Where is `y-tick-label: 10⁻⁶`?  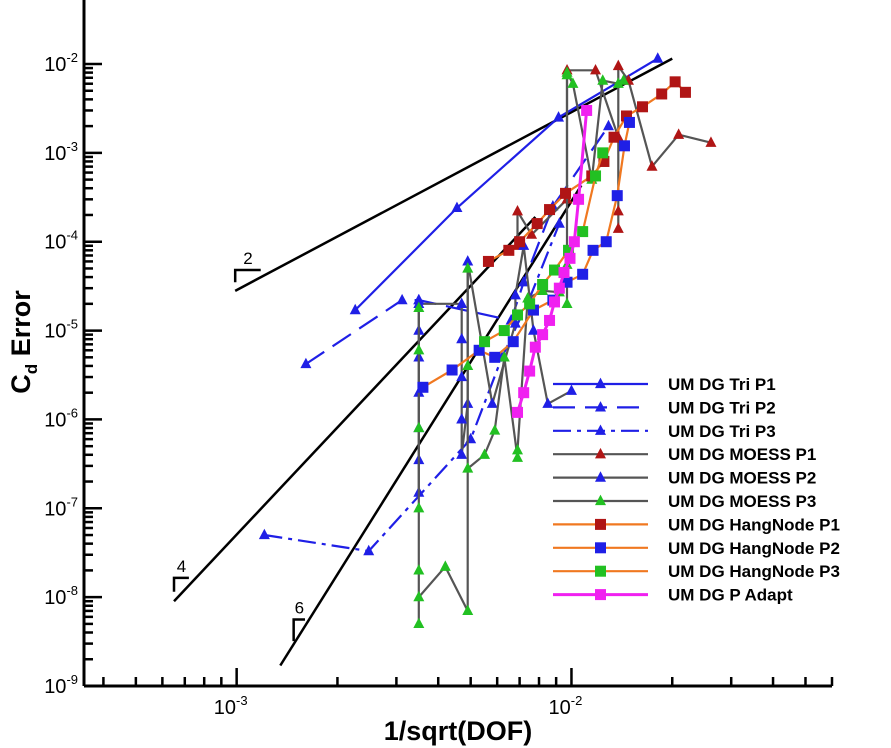 y-tick-label: 10⁻⁶ is located at coordinates (61, 418).